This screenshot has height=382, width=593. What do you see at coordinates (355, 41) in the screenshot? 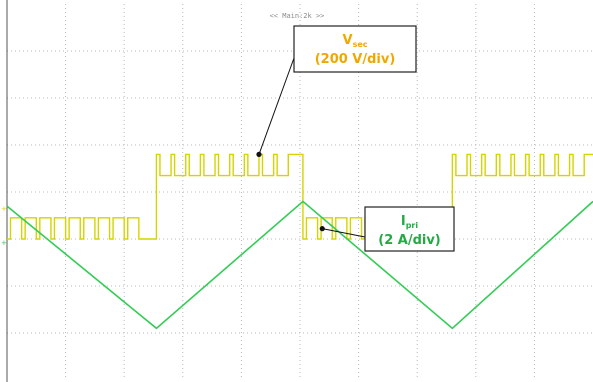
I see `vsec-symbol-label: Vsec` at bounding box center [355, 41].